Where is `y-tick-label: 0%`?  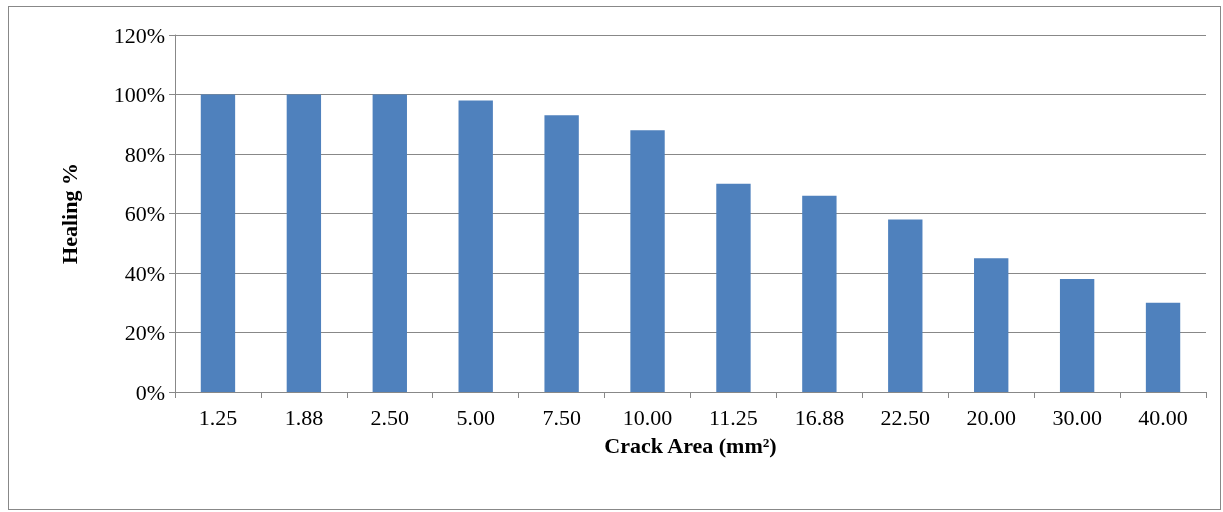 y-tick-label: 0% is located at coordinates (150, 392).